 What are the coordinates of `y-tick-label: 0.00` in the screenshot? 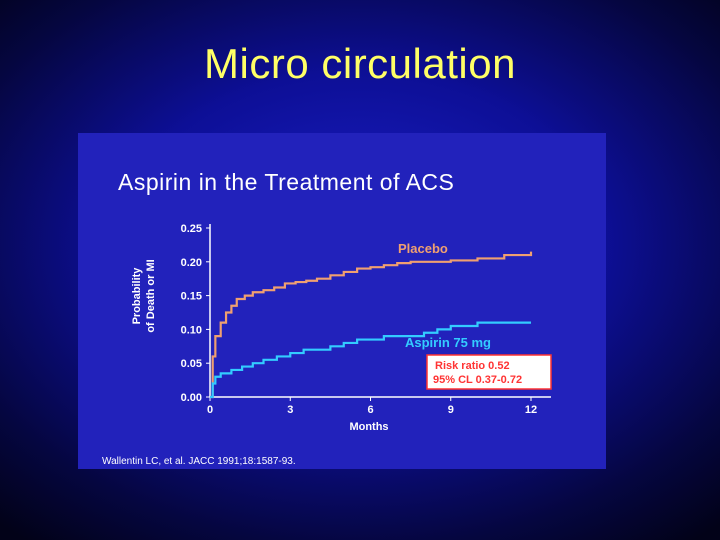 It's located at (191, 398).